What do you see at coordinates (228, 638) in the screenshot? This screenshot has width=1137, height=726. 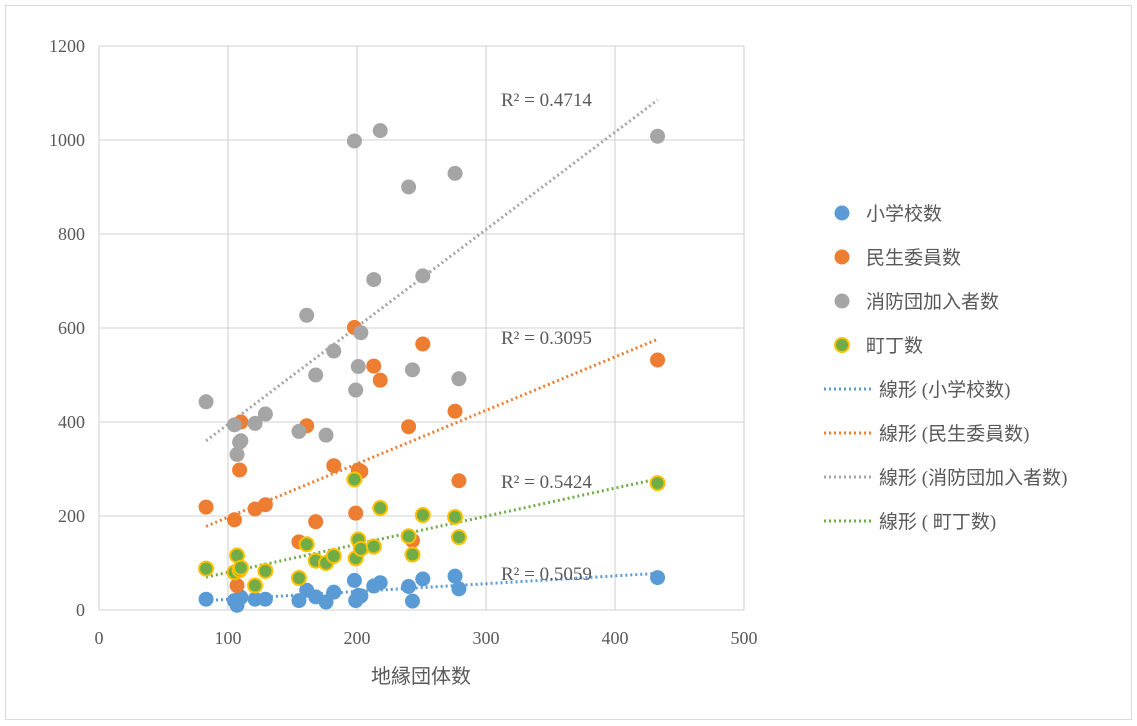 I see `x-tick-label: 100` at bounding box center [228, 638].